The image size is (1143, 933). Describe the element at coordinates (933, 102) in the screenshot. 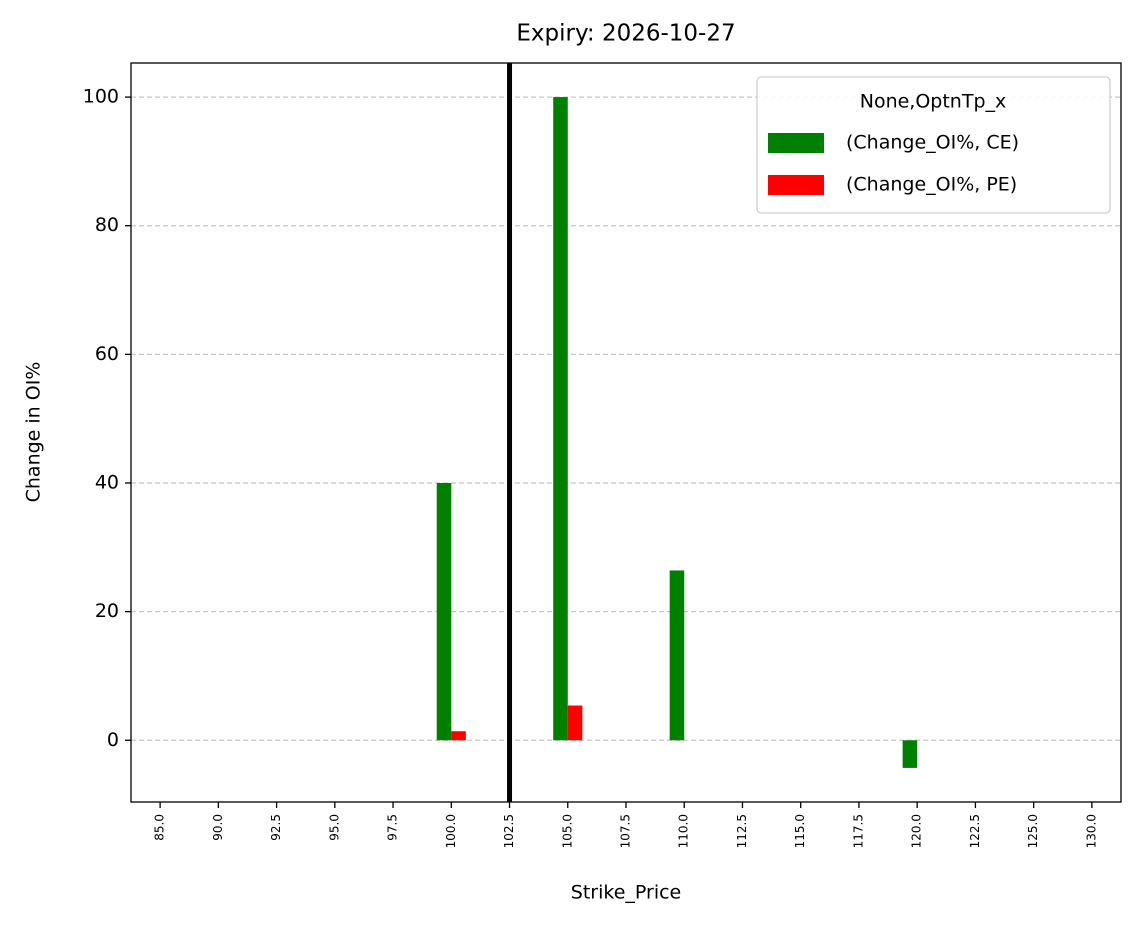

I see `legend-title: None,OptnTp_x` at that location.